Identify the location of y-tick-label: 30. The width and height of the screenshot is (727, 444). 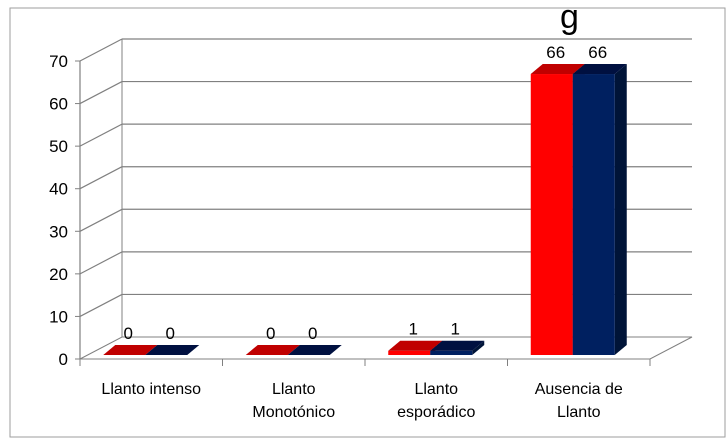
(58, 231).